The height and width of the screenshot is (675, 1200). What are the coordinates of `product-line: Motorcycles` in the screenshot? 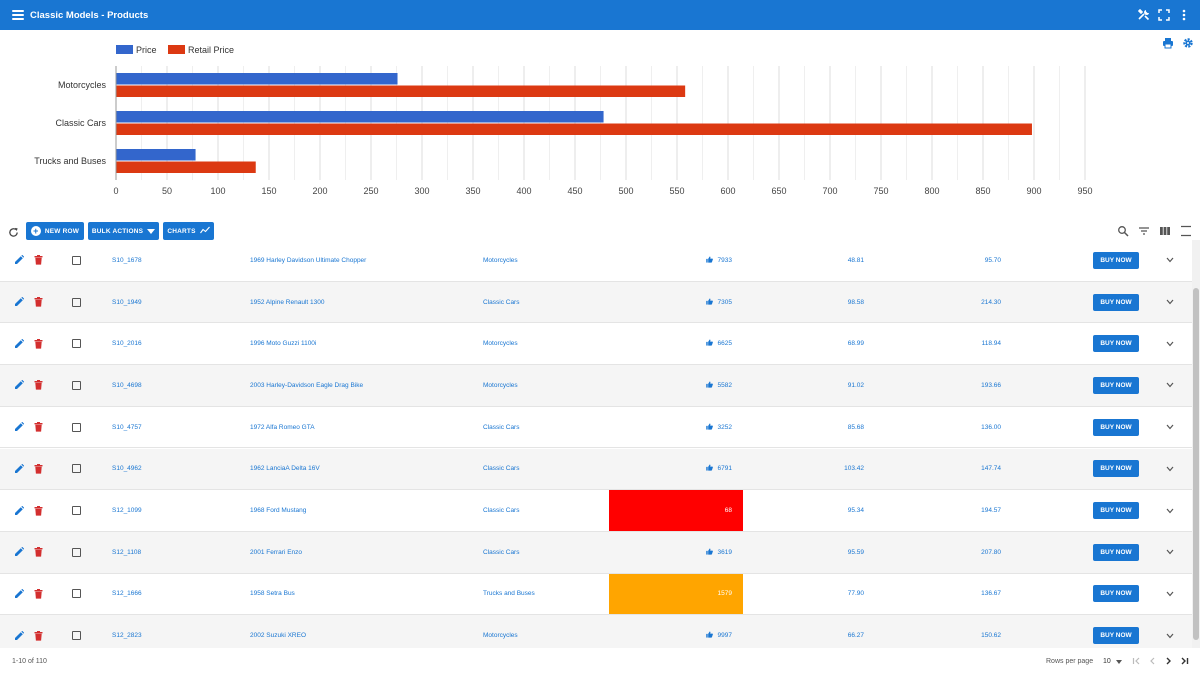 It's located at (500, 636).